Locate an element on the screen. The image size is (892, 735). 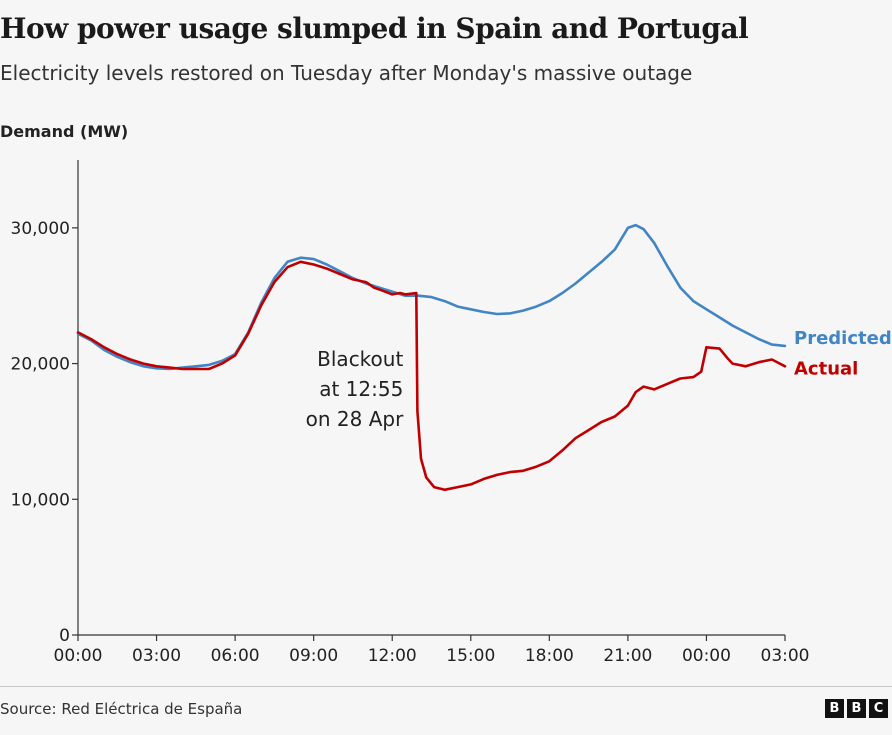
x-tick-label: 06:00 is located at coordinates (235, 656).